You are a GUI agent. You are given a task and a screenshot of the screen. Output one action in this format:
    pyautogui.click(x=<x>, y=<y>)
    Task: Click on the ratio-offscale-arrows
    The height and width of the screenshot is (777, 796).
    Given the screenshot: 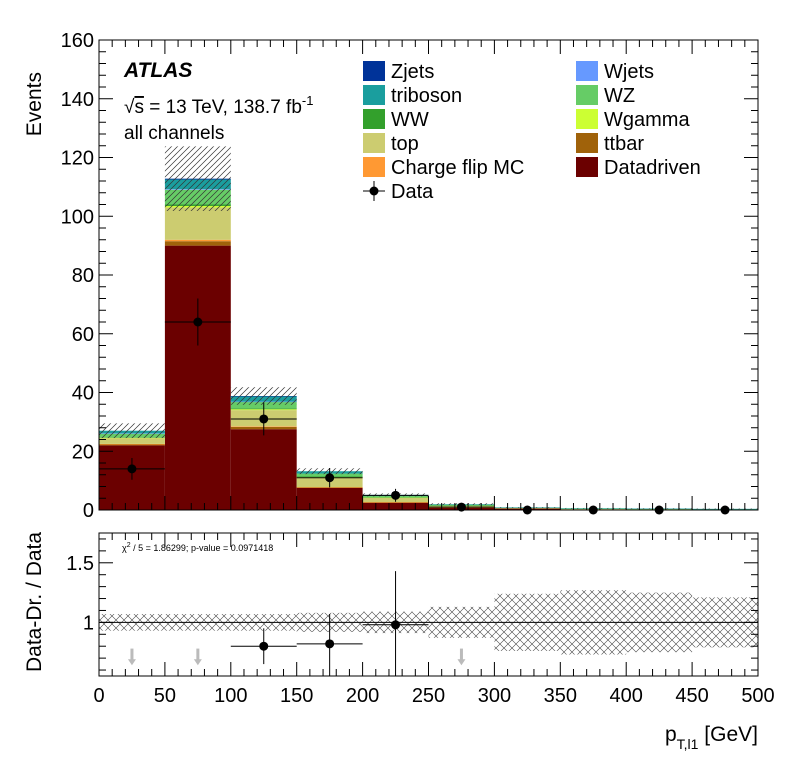 What is the action you would take?
    pyautogui.click(x=296, y=657)
    